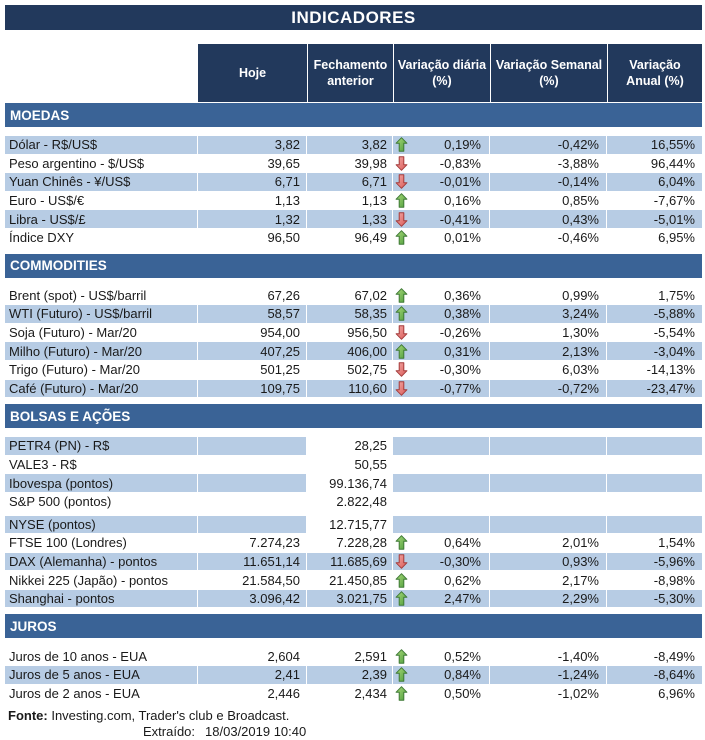 This screenshot has width=705, height=740. What do you see at coordinates (350, 182) in the screenshot?
I see `fechamento-cell: 6,71` at bounding box center [350, 182].